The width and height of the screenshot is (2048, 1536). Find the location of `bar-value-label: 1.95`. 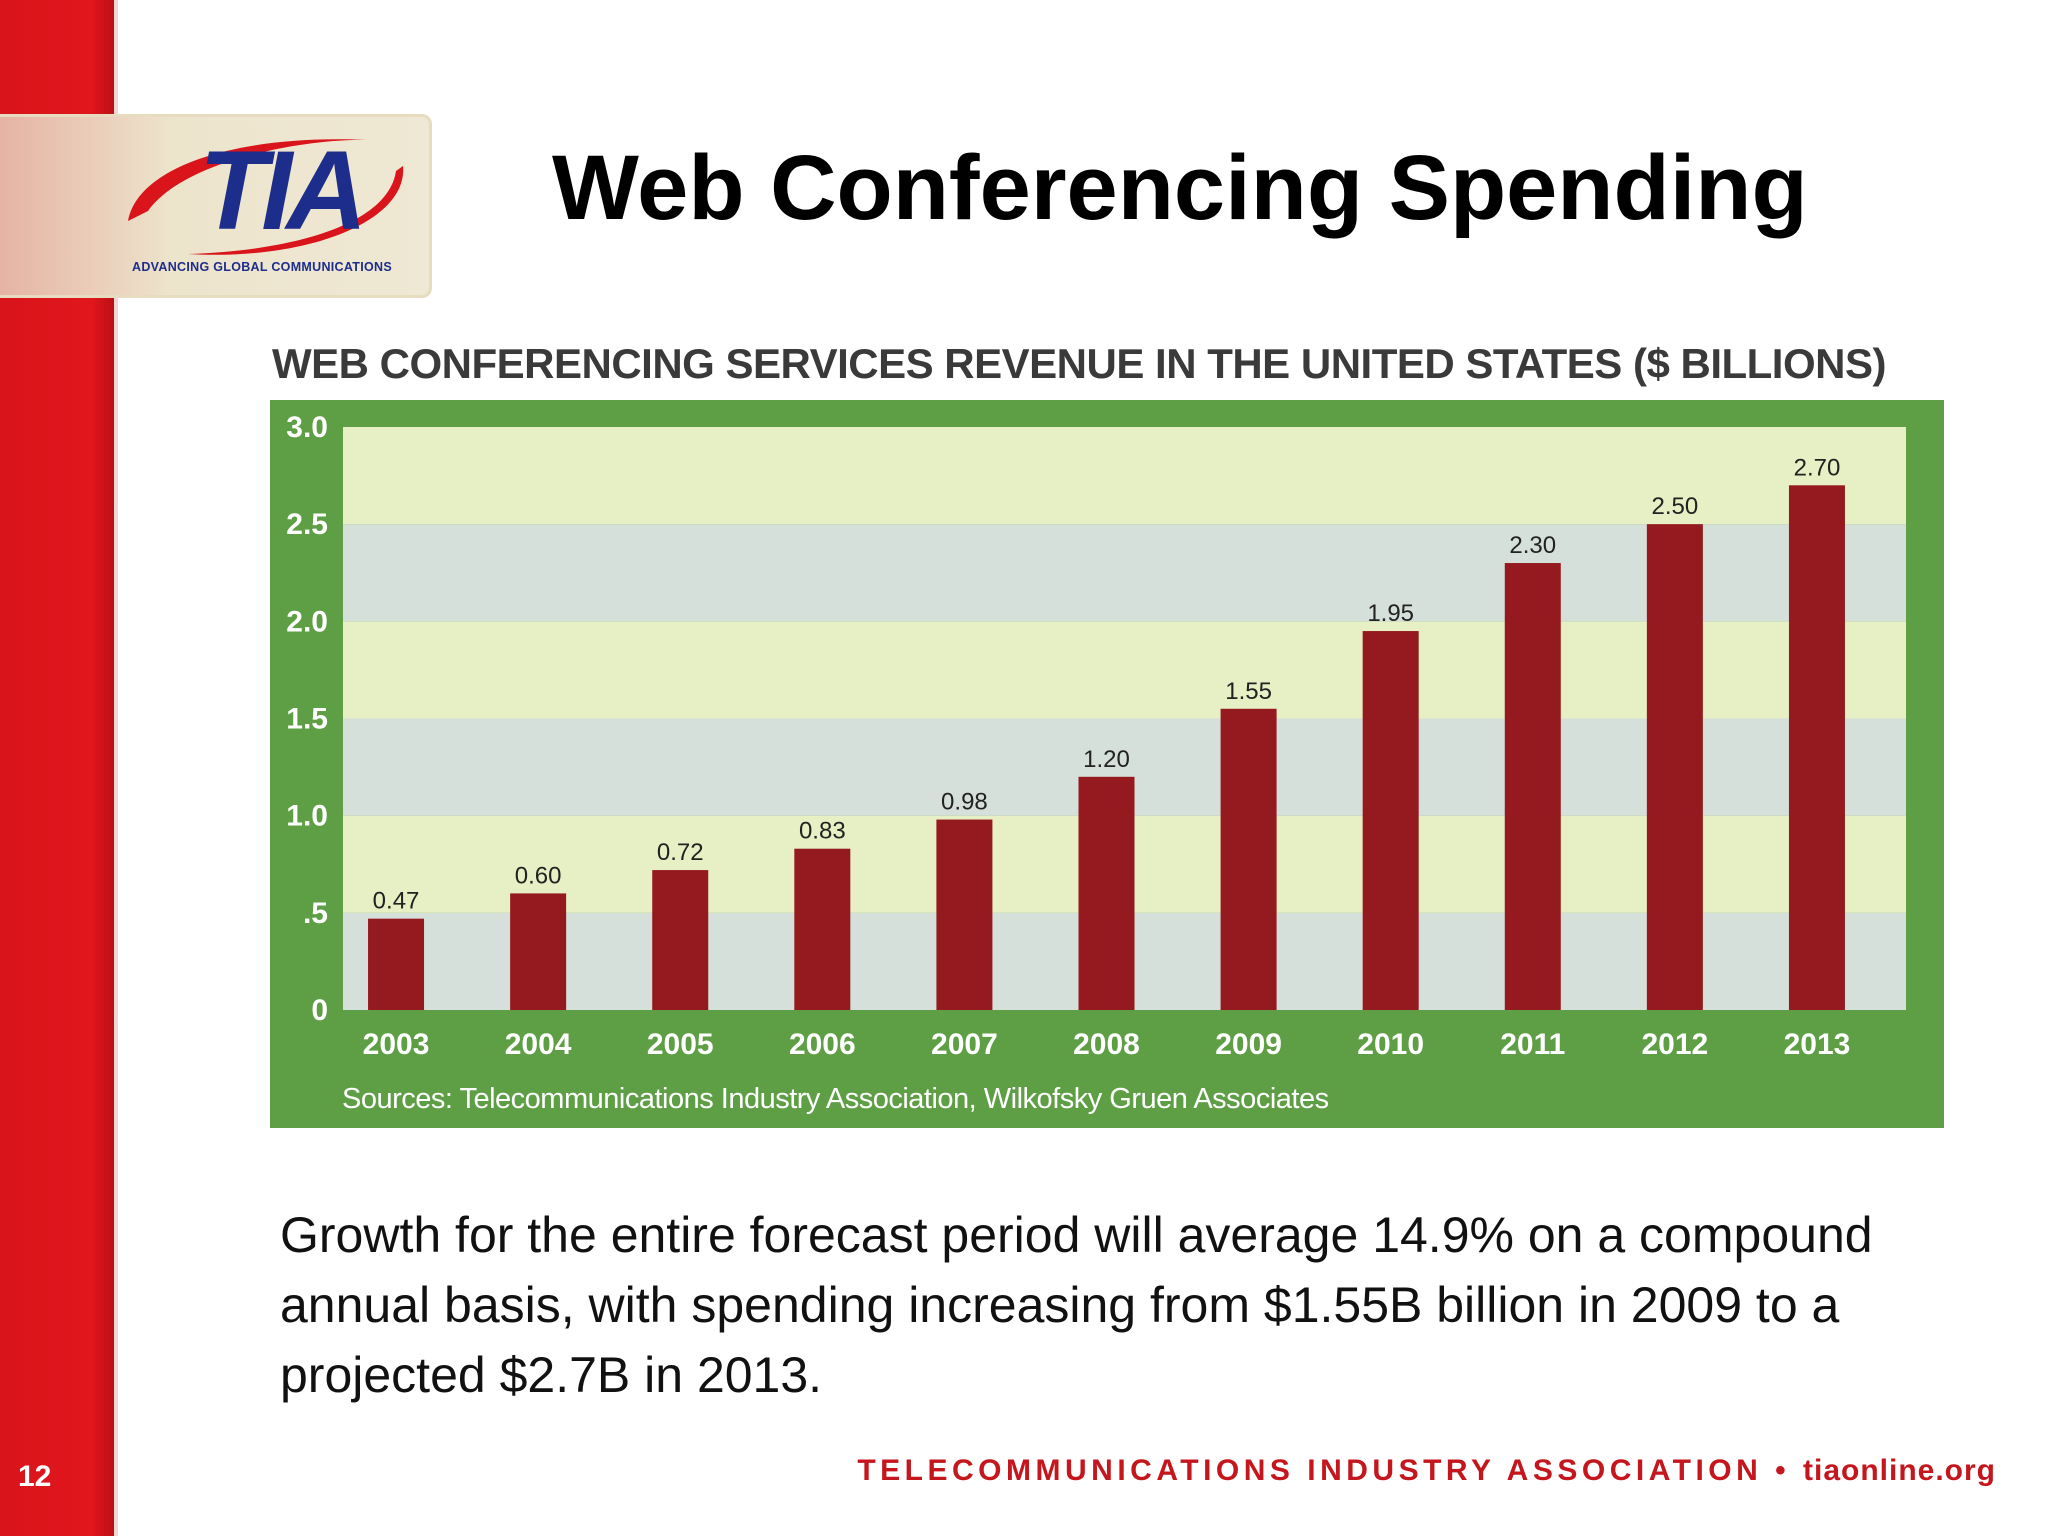

bar-value-label: 1.95 is located at coordinates (1390, 613).